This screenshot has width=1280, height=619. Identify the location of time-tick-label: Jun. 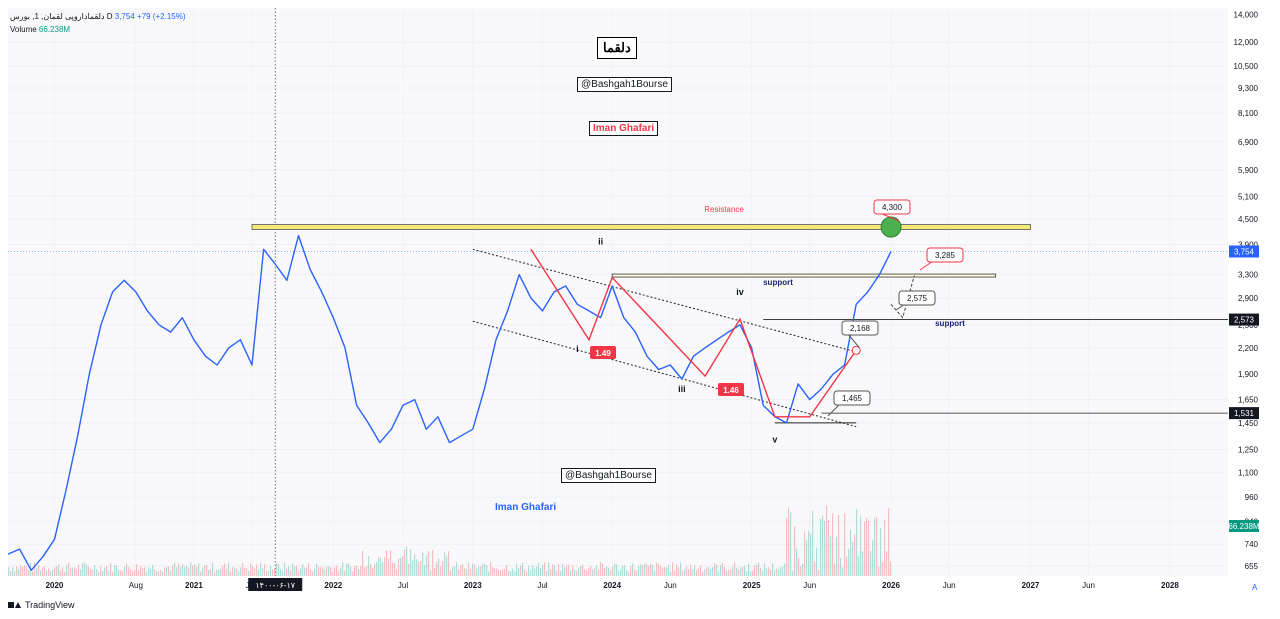
(949, 585).